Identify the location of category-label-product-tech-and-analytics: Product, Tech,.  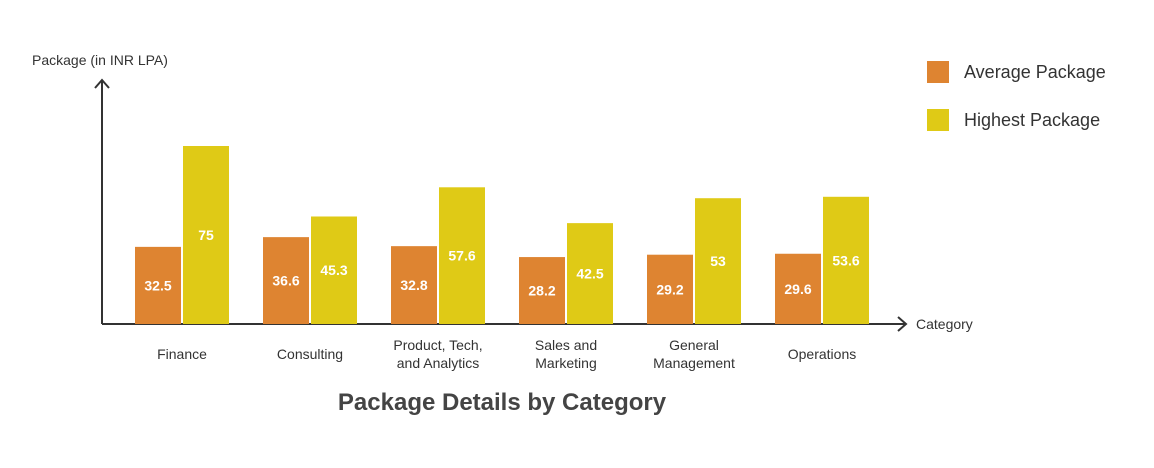
(437, 345).